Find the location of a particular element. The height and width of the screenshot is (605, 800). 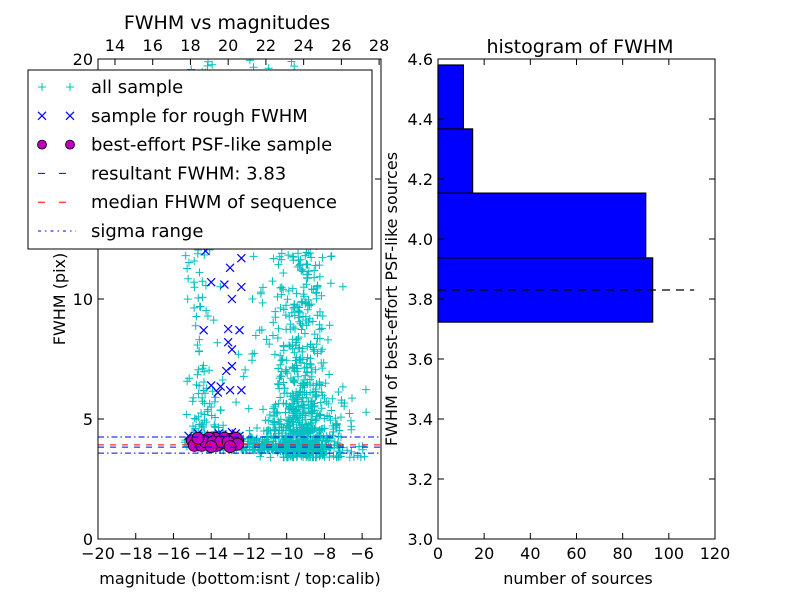

legend-circle-icon is located at coordinates (70, 144).